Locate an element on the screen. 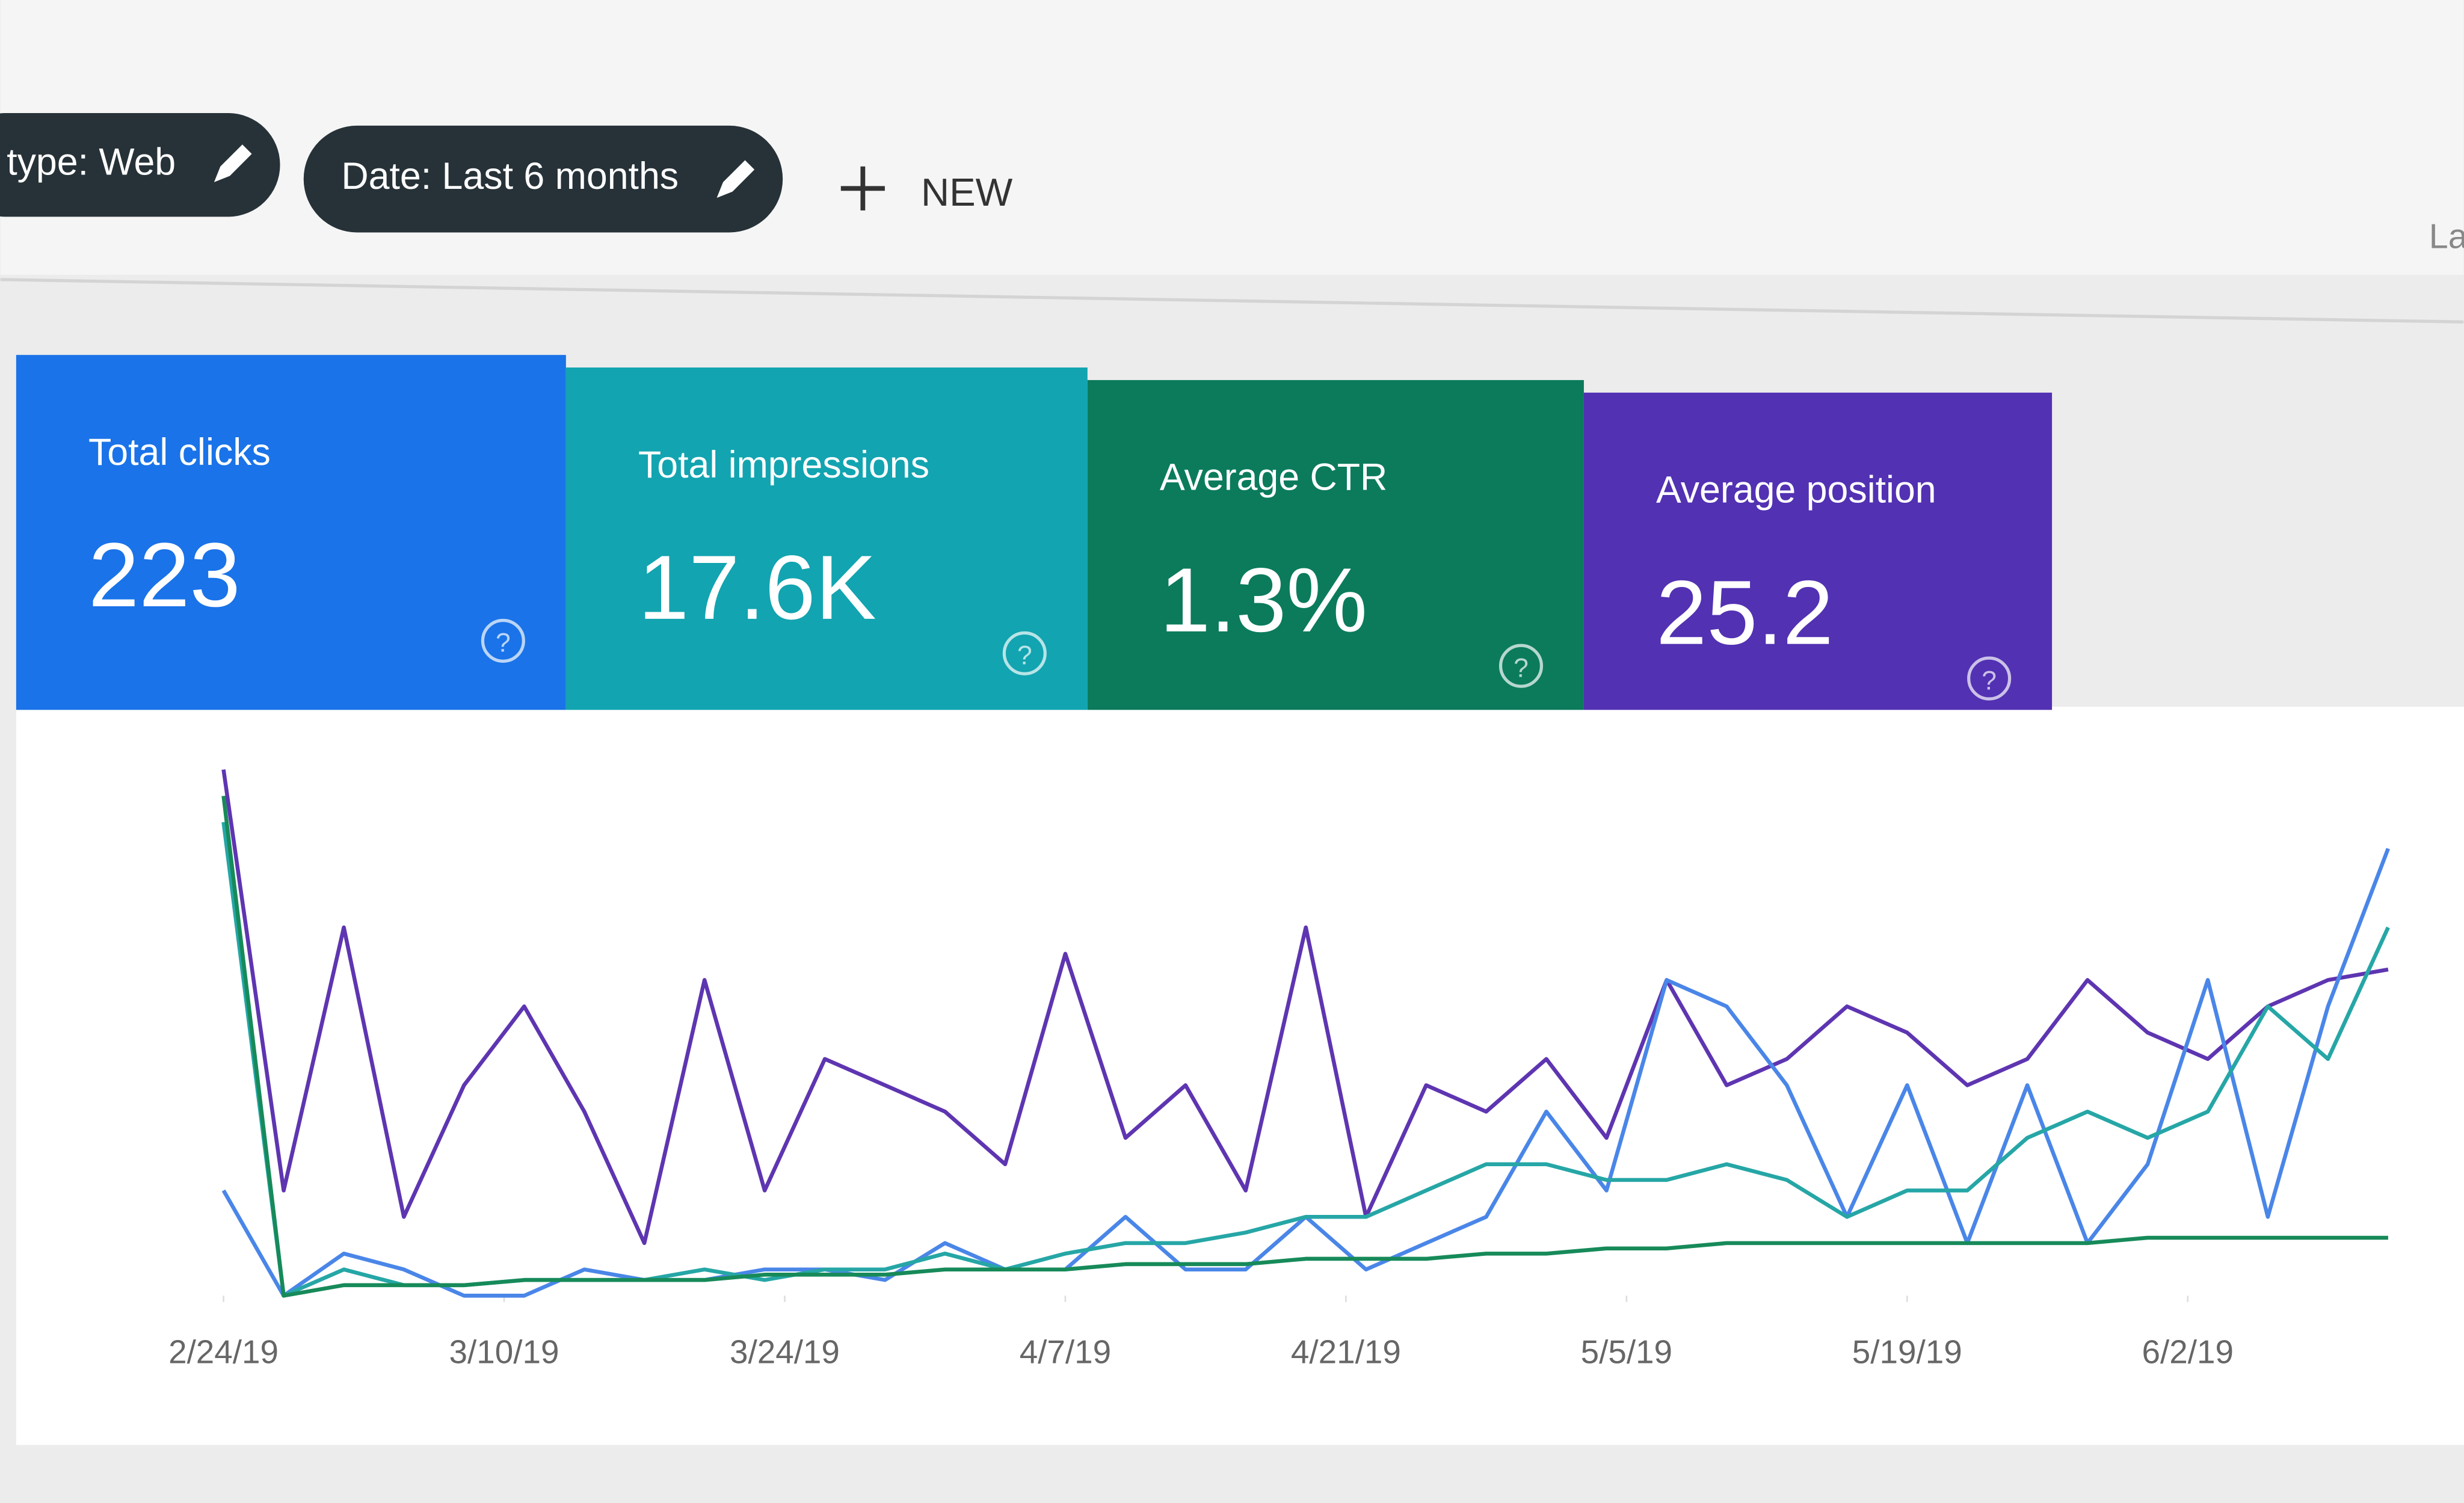 The height and width of the screenshot is (1503, 2464). card-label: Total clicks is located at coordinates (180, 452).